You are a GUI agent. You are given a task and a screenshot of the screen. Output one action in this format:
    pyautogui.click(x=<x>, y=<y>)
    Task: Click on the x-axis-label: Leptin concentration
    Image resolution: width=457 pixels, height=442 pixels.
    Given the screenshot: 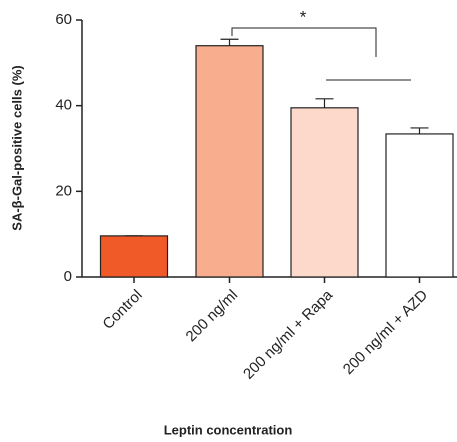 What is the action you would take?
    pyautogui.click(x=228, y=429)
    